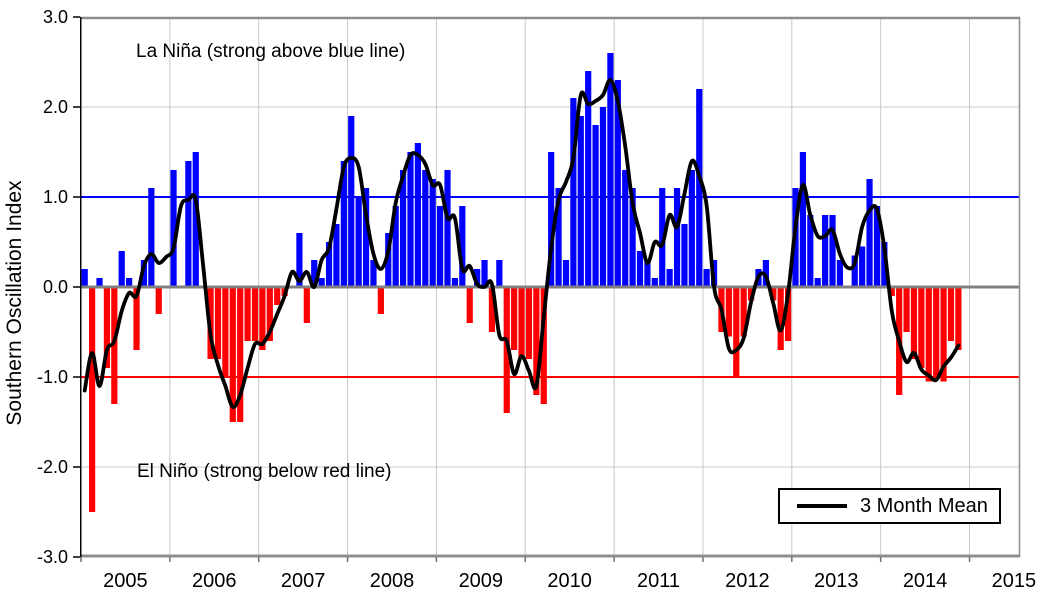  What do you see at coordinates (659, 581) in the screenshot?
I see `x-tick-label-2011: 2011` at bounding box center [659, 581].